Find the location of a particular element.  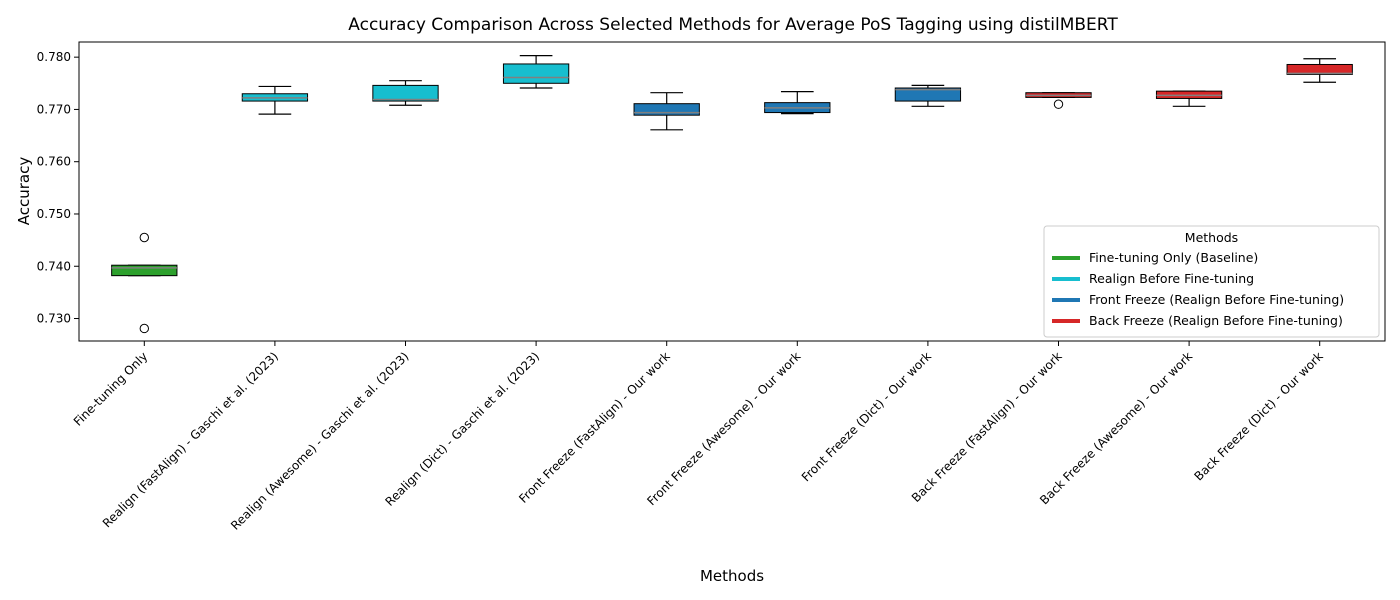

x-tick-label: Front Freeze (Dict) - Our work is located at coordinates (866, 416).